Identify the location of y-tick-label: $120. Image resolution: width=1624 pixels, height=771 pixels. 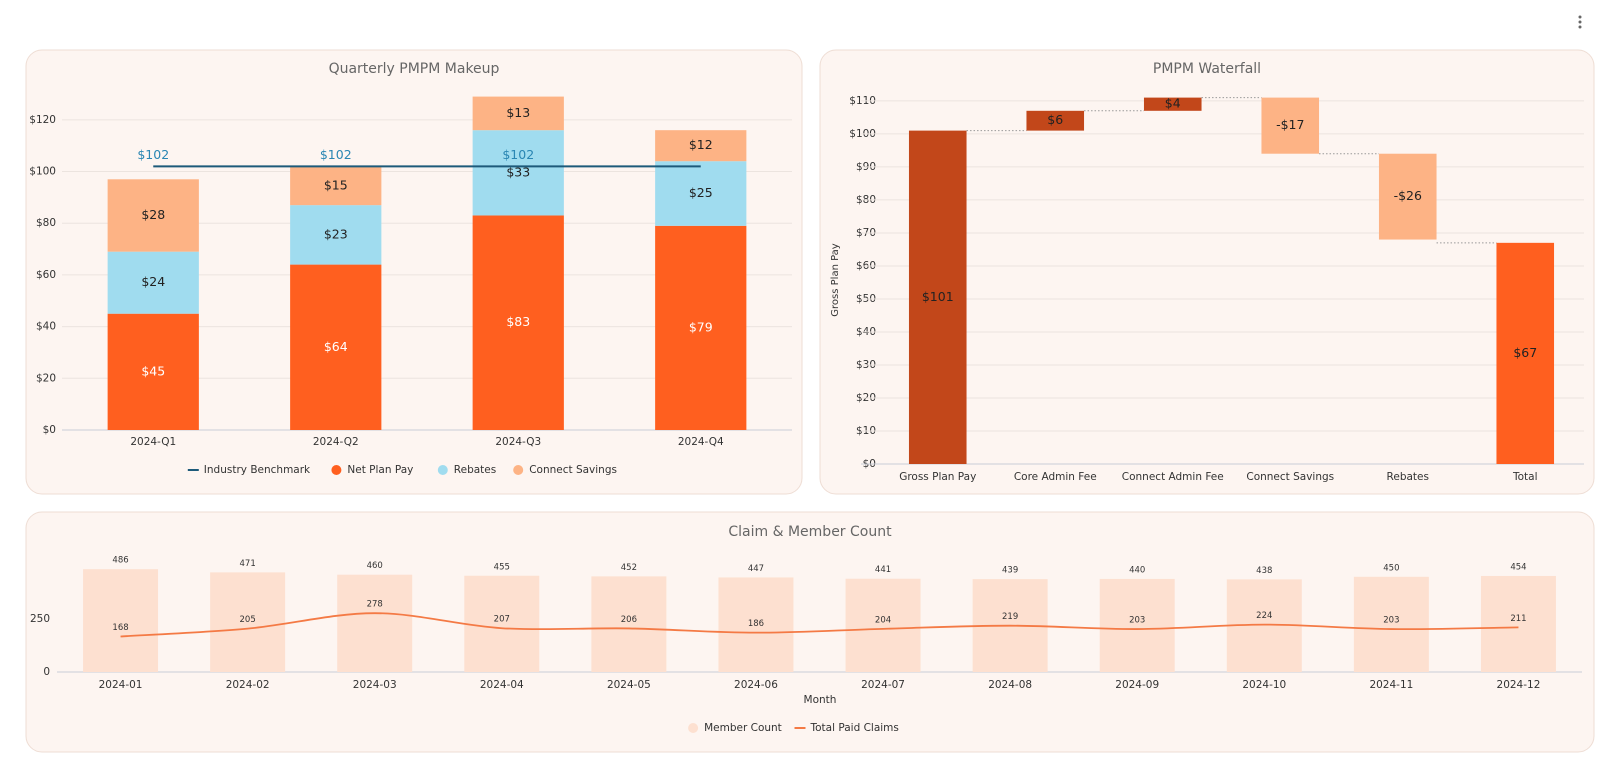
(42, 120).